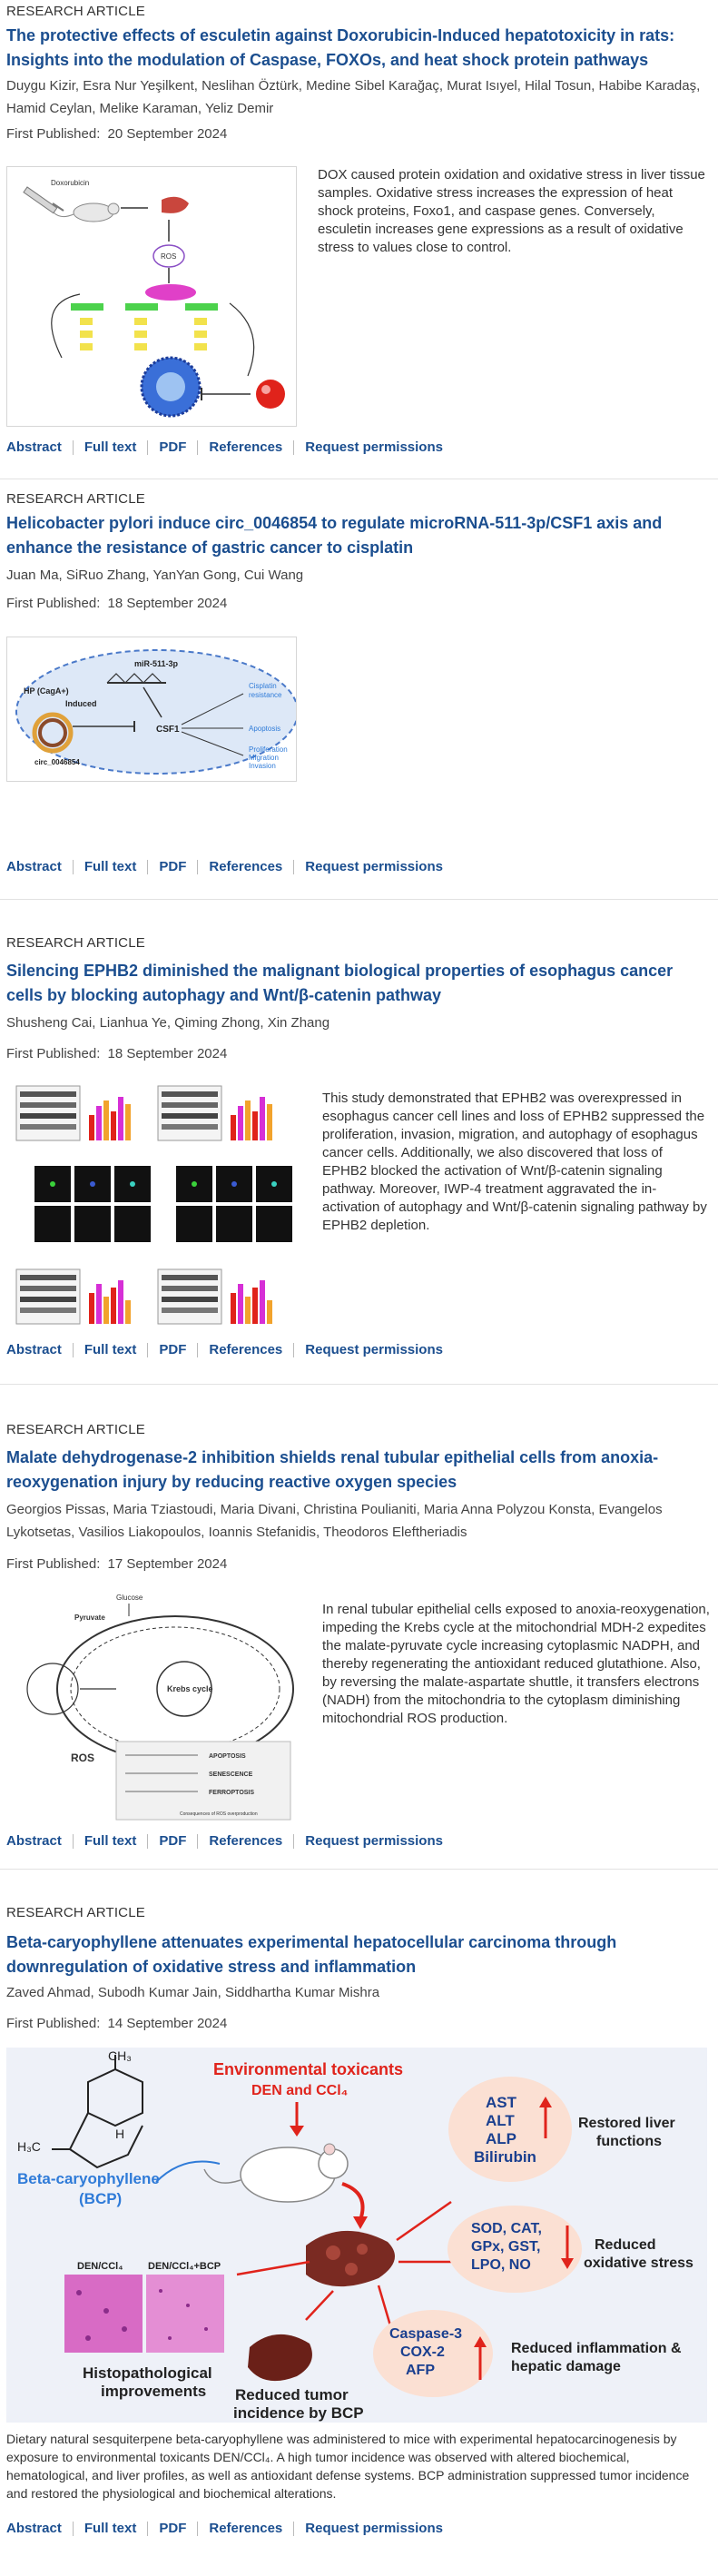  What do you see at coordinates (163, 1204) in the screenshot?
I see `fluorescence-grid` at bounding box center [163, 1204].